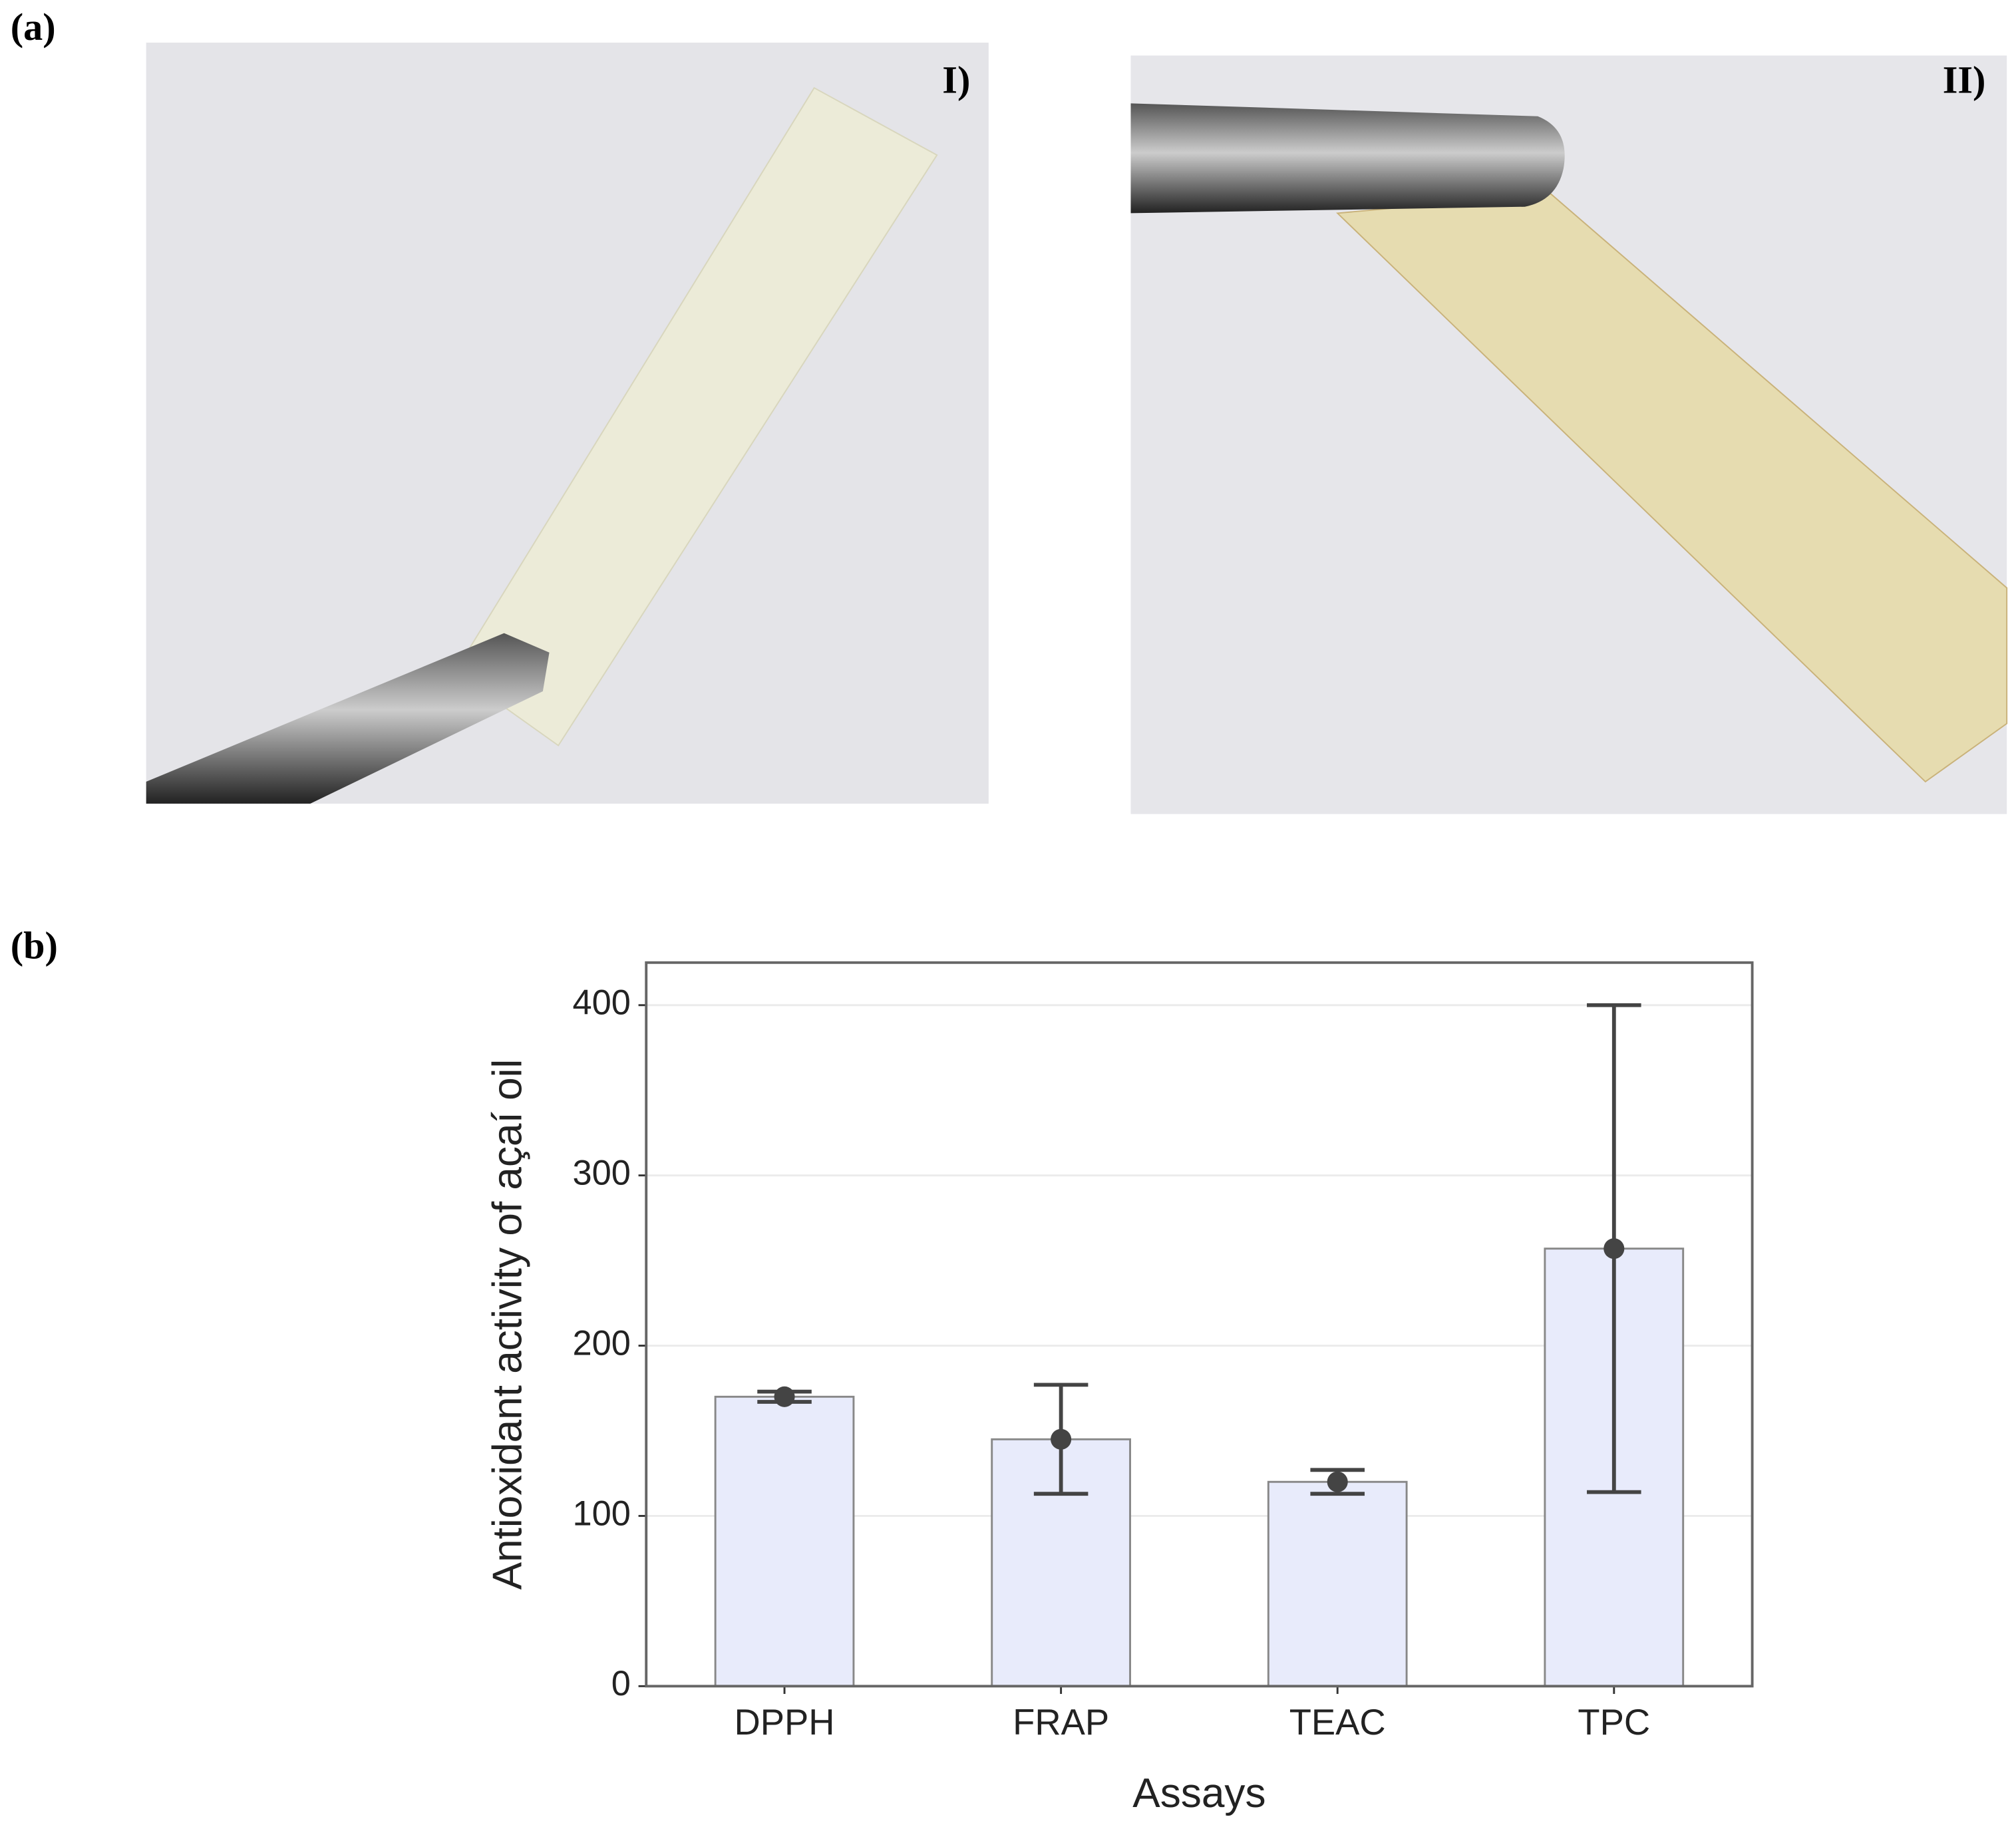  What do you see at coordinates (601, 1004) in the screenshot?
I see `y-tick-label: 400` at bounding box center [601, 1004].